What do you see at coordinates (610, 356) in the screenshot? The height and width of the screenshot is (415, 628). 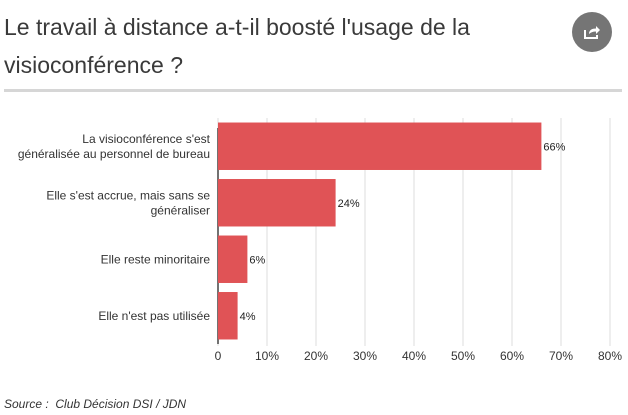 I see `x-tick-label: 80%` at bounding box center [610, 356].